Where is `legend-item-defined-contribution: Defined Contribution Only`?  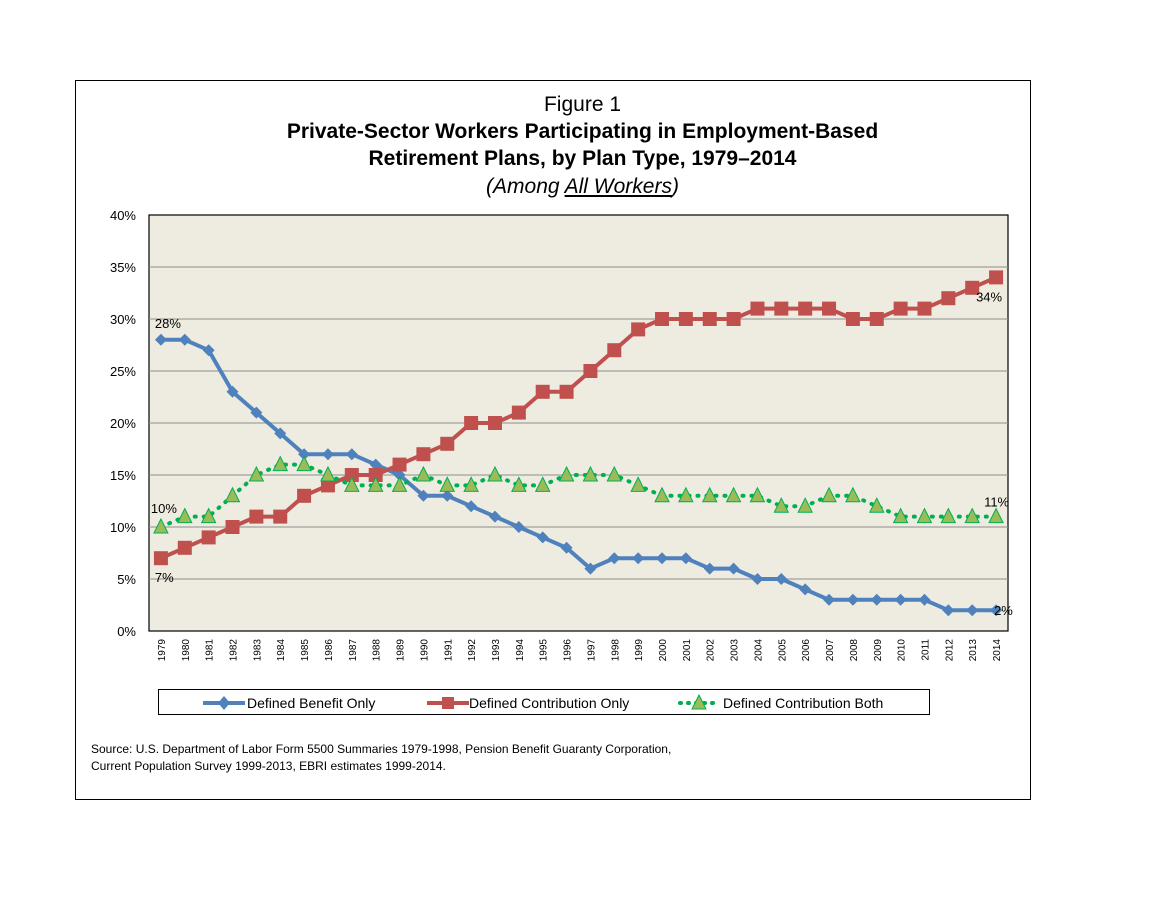
legend-item-defined-contribution: Defined Contribution Only is located at coordinates (528, 703).